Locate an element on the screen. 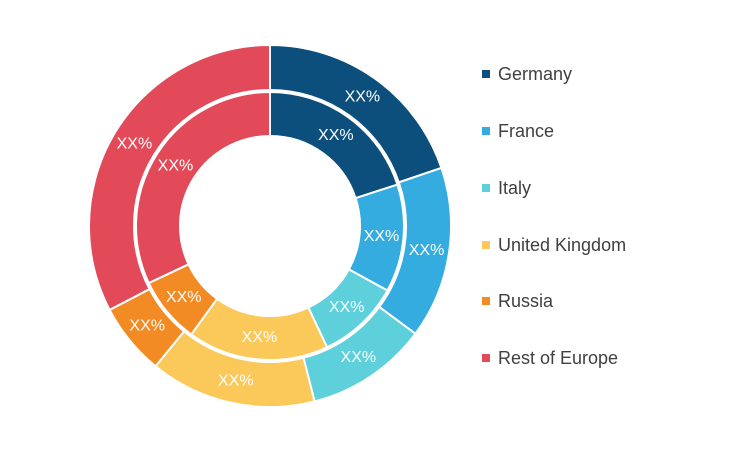 Image resolution: width=751 pixels, height=451 pixels. legend-swatch-united-kingdom is located at coordinates (486, 245).